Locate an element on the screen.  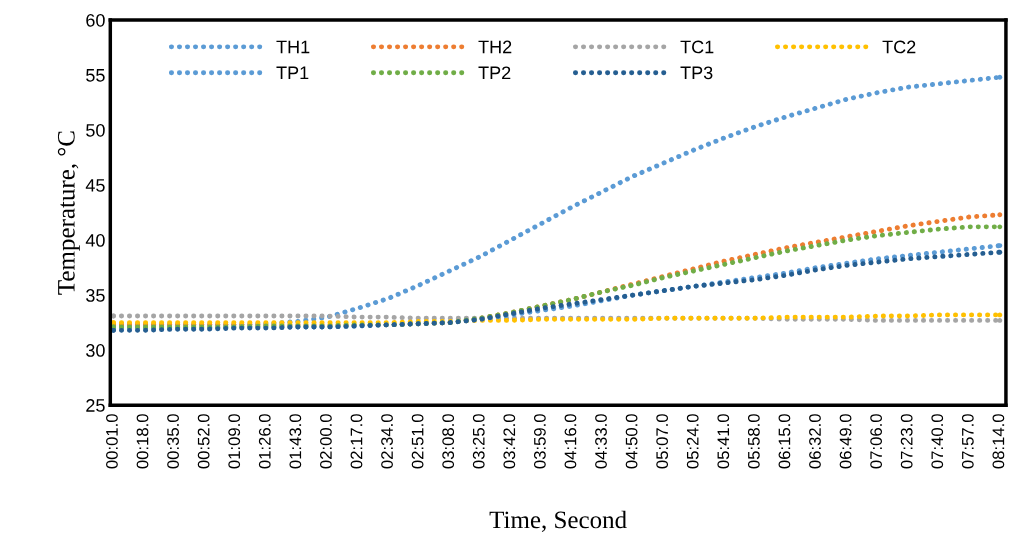
x-axis-title: Time, Second is located at coordinates (558, 521).